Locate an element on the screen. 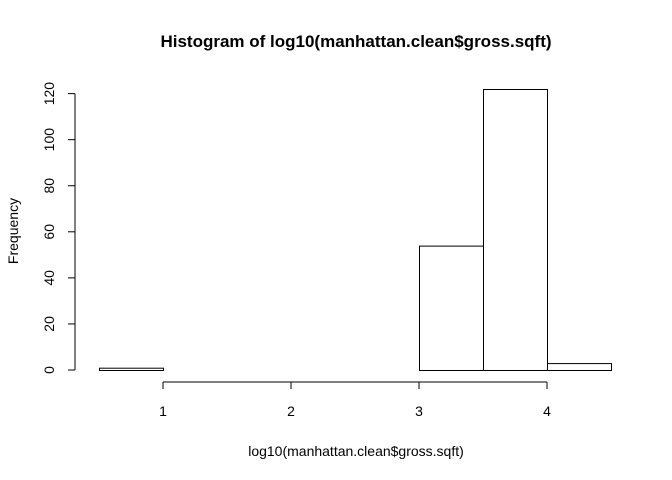  y-tick-label: 80 is located at coordinates (49, 186).